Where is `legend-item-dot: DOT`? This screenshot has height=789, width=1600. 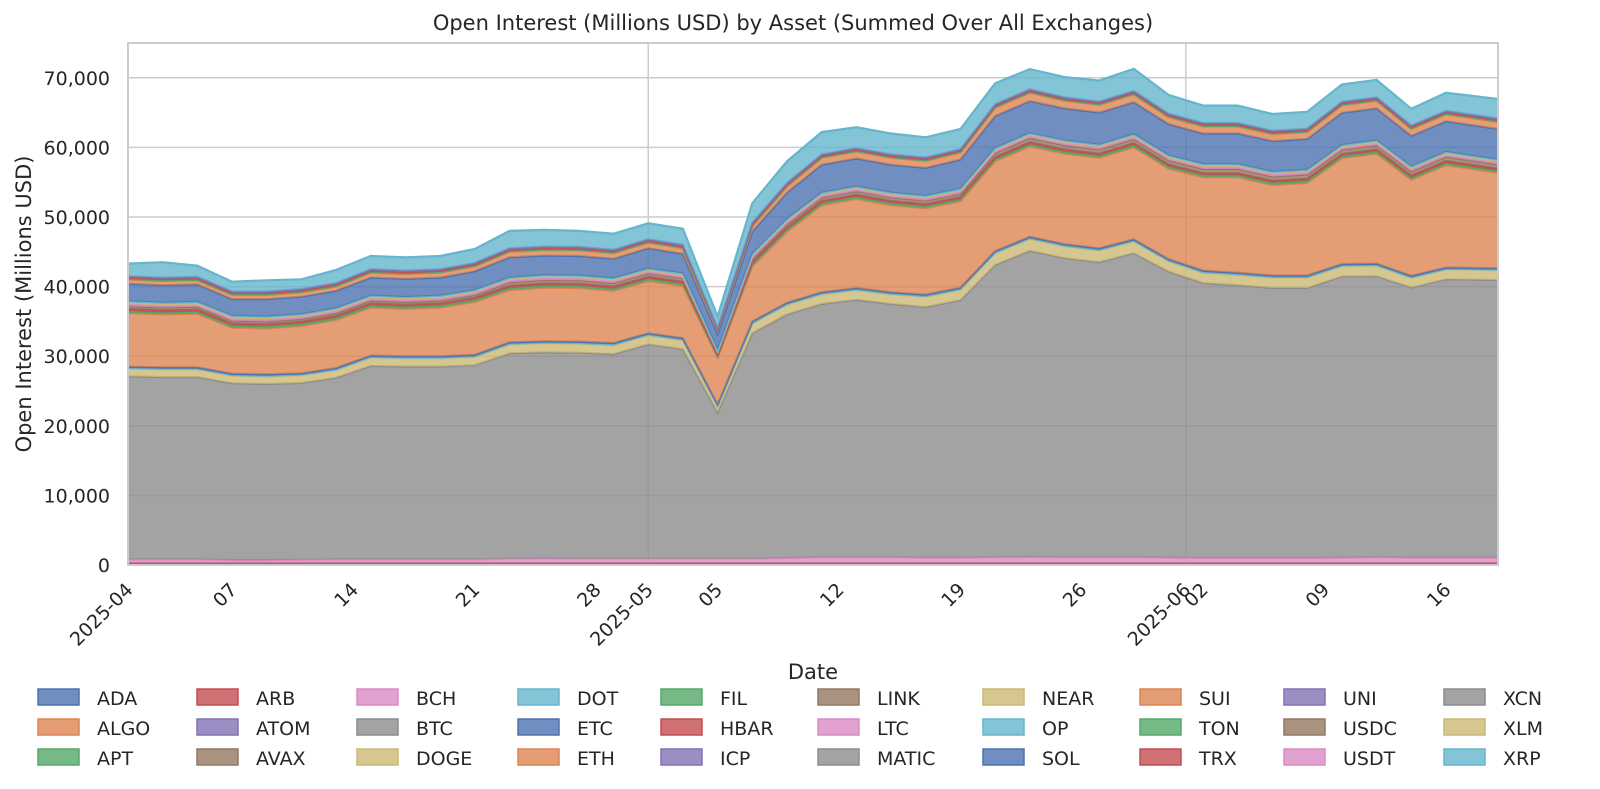
legend-item-dot: DOT is located at coordinates (568, 699).